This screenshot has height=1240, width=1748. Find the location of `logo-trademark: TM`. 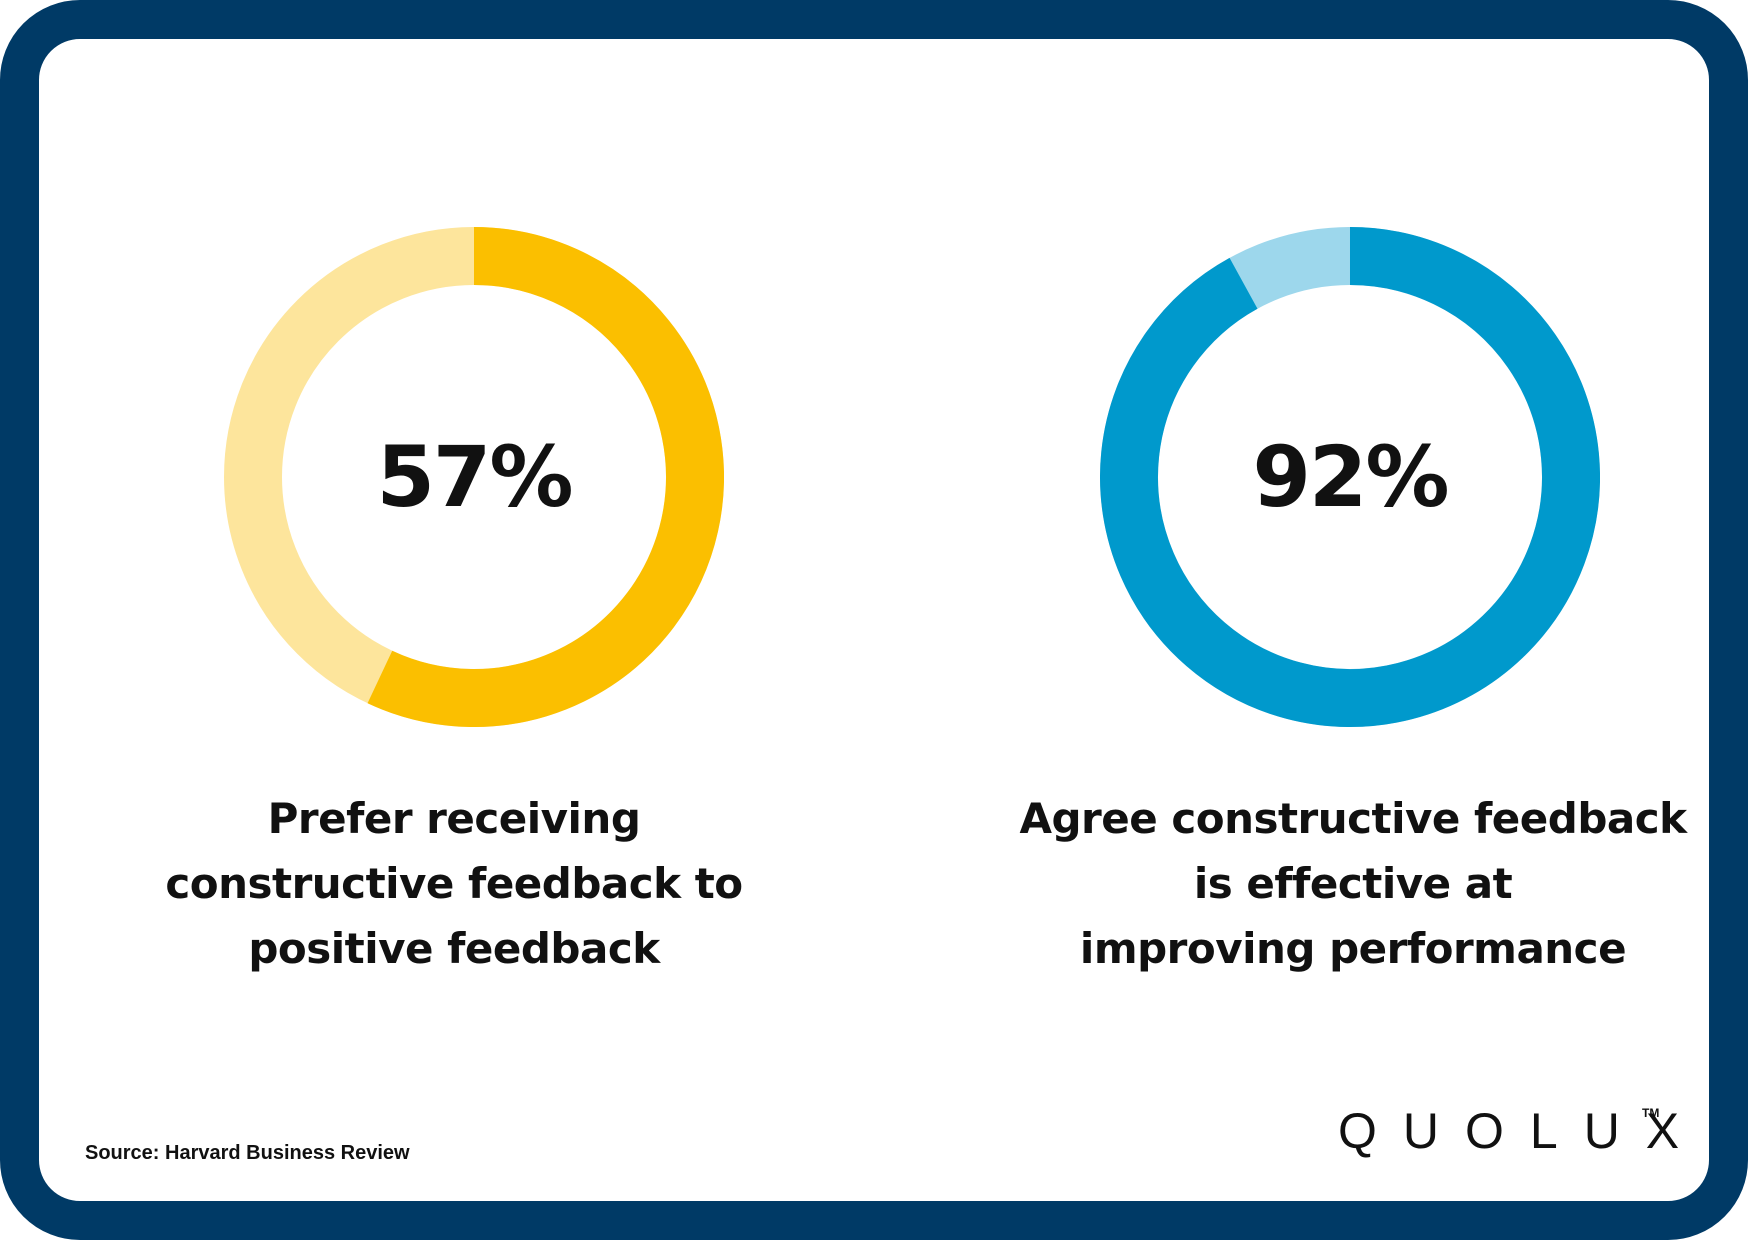

logo-trademark: TM is located at coordinates (1651, 1113).